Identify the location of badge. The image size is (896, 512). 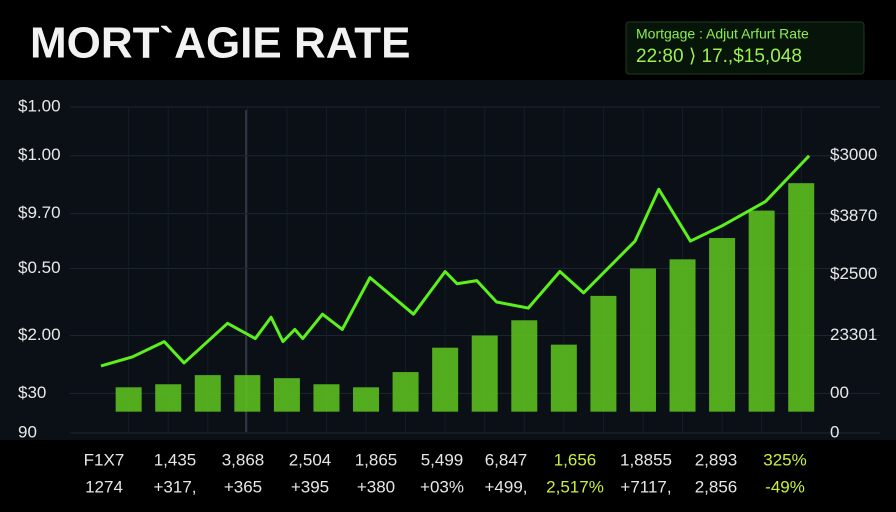
(745, 48).